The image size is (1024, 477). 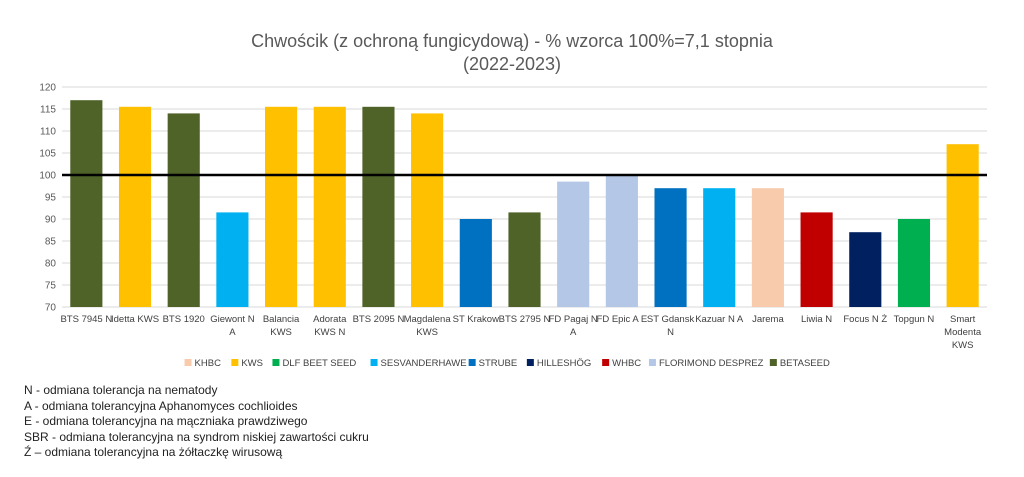 I want to click on x-tick-label: BTS 2095 N, so click(x=379, y=319).